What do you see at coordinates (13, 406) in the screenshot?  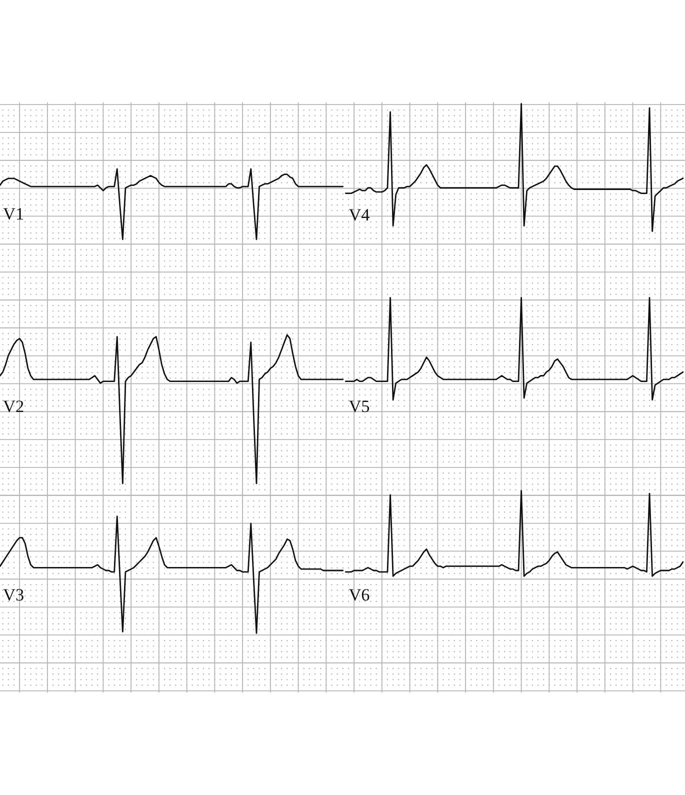 I see `series-label: V2` at bounding box center [13, 406].